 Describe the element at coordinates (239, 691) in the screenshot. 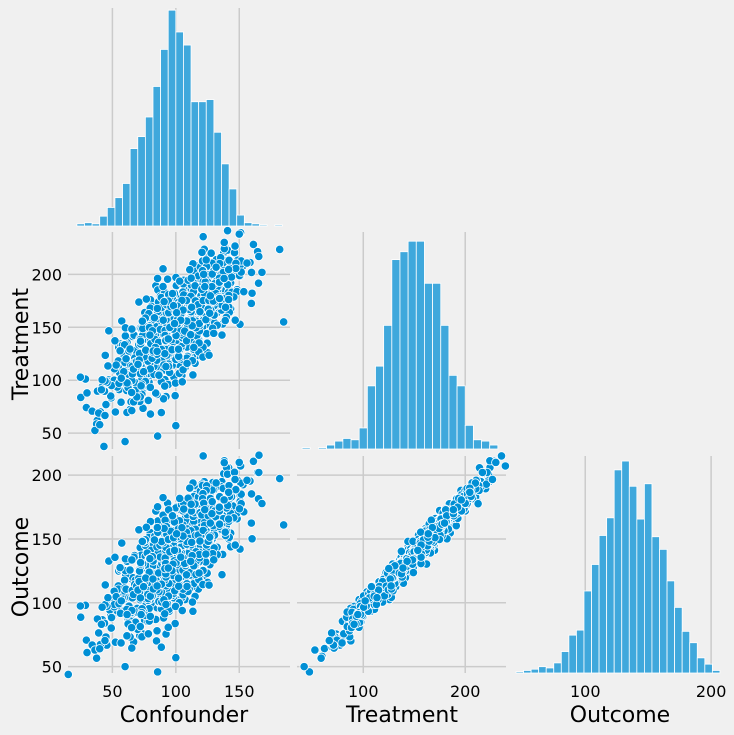

I see `x-tick-label: 150` at that location.